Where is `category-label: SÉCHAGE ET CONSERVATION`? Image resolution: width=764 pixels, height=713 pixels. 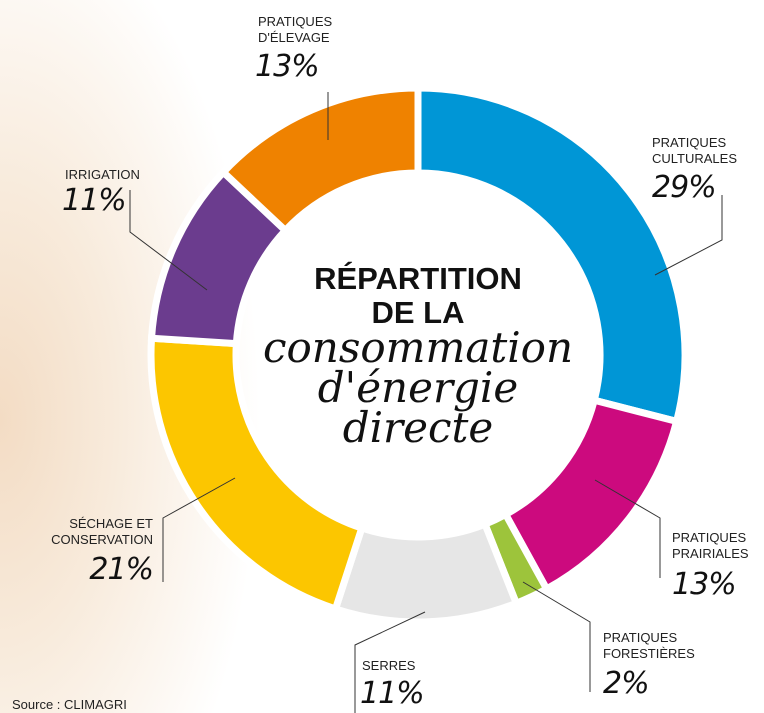 category-label: SÉCHAGE ET CONSERVATION is located at coordinates (102, 531).